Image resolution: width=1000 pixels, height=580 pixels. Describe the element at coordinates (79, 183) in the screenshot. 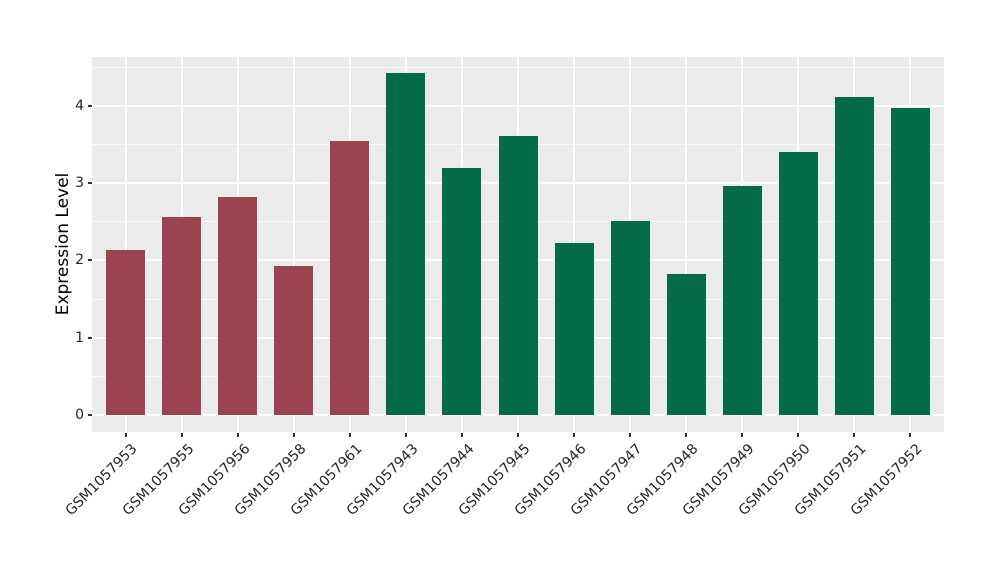

I see `y-tick-label: 3` at that location.